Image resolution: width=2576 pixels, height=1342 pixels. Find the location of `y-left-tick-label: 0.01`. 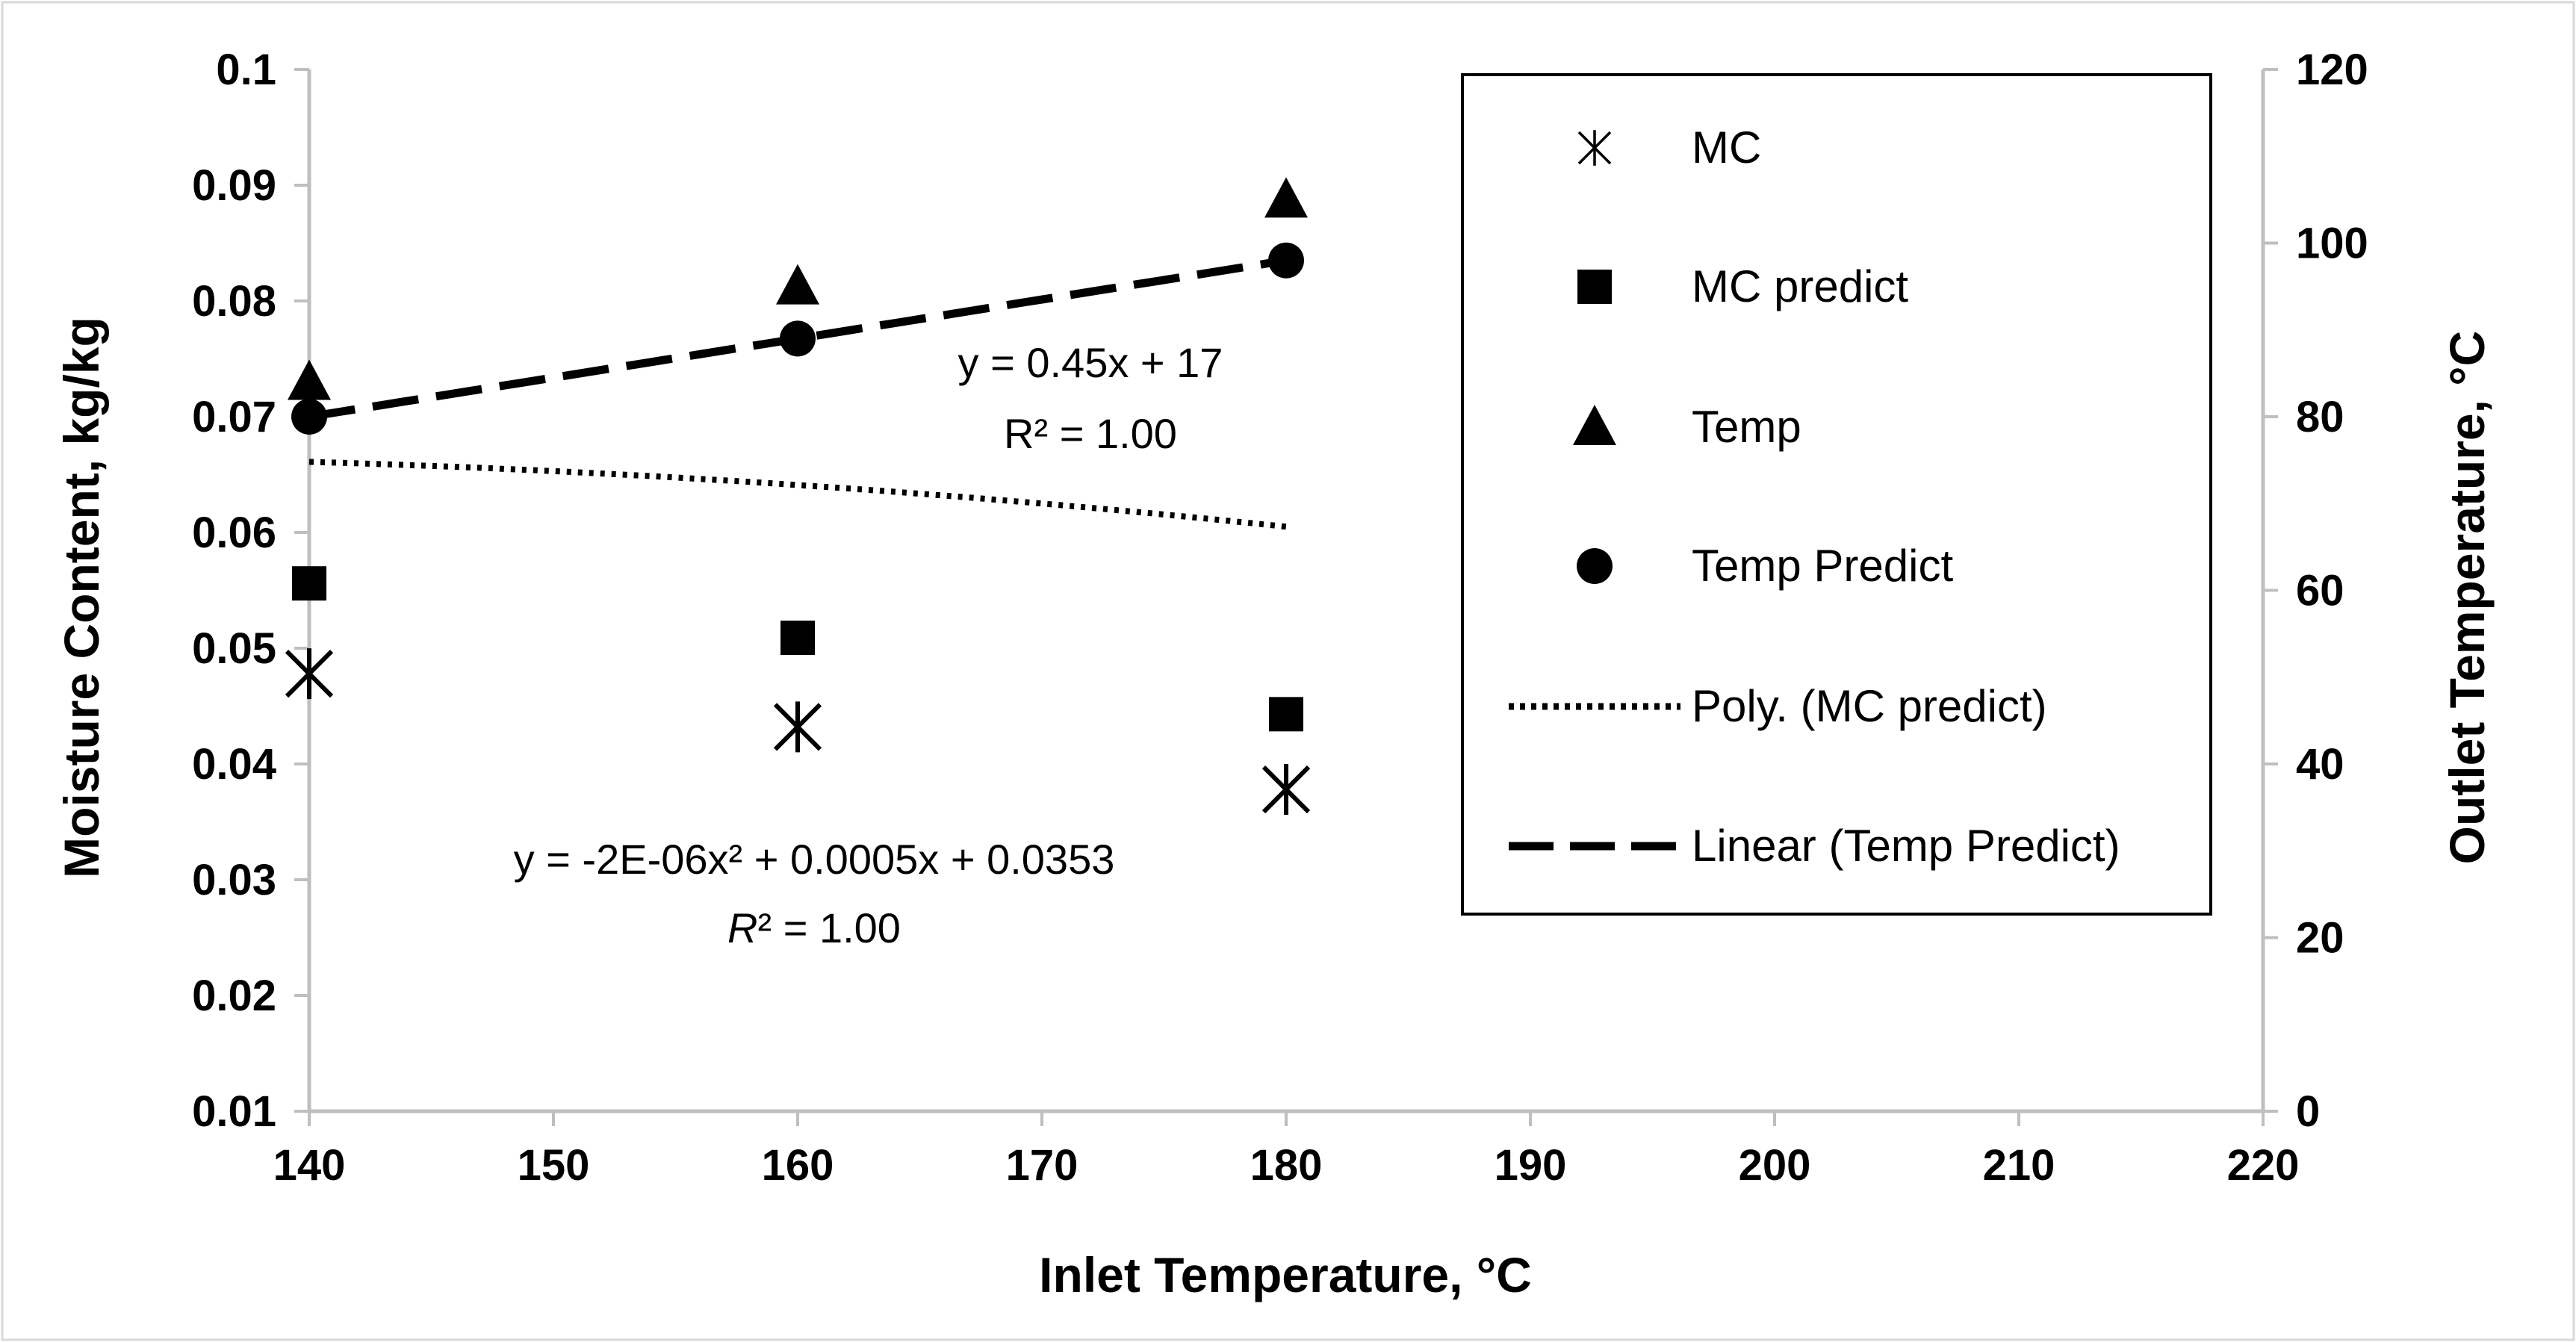

y-left-tick-label: 0.01 is located at coordinates (234, 1111).